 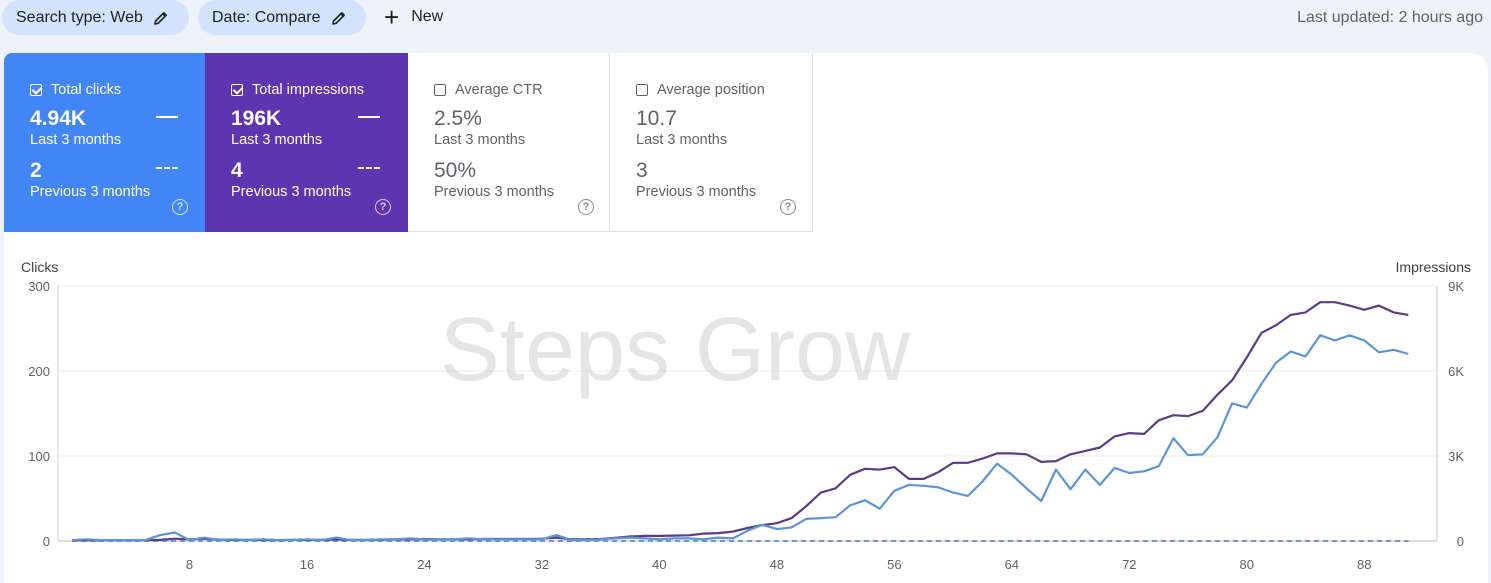 What do you see at coordinates (1129, 564) in the screenshot?
I see `x-tick-label: 72` at bounding box center [1129, 564].